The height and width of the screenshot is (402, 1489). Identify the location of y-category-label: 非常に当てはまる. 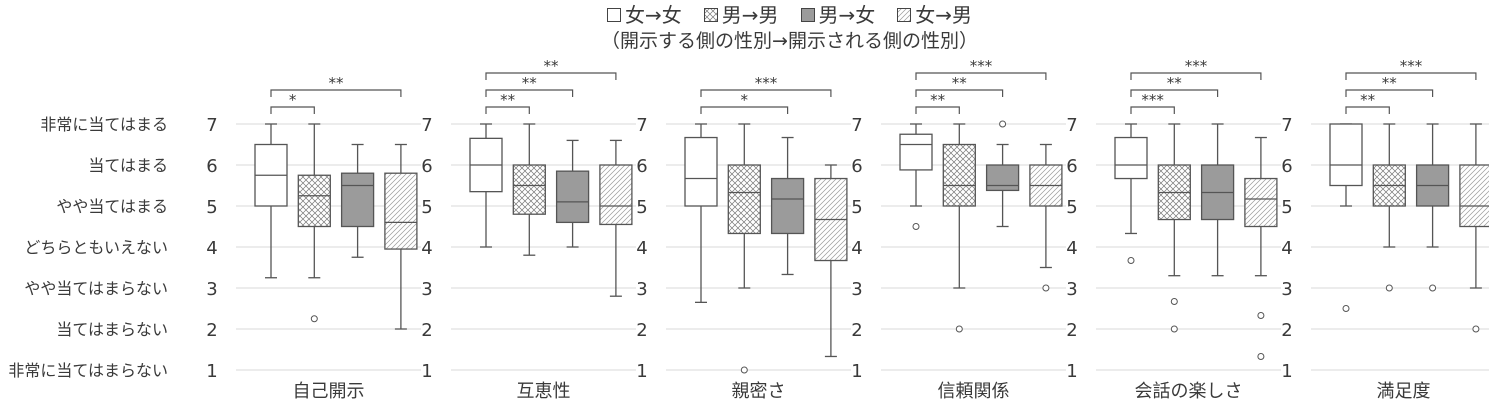
(104, 124).